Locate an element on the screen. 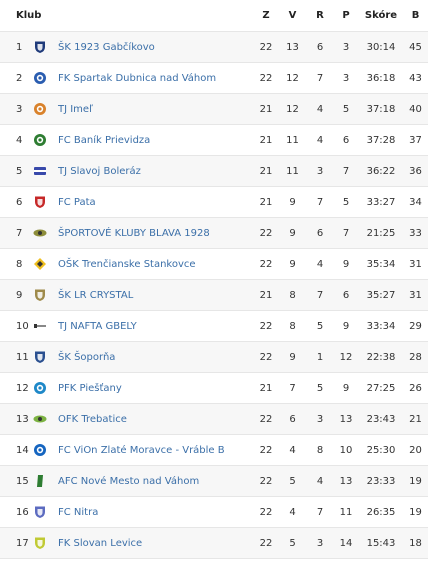  won-cell: 11 is located at coordinates (292, 140).